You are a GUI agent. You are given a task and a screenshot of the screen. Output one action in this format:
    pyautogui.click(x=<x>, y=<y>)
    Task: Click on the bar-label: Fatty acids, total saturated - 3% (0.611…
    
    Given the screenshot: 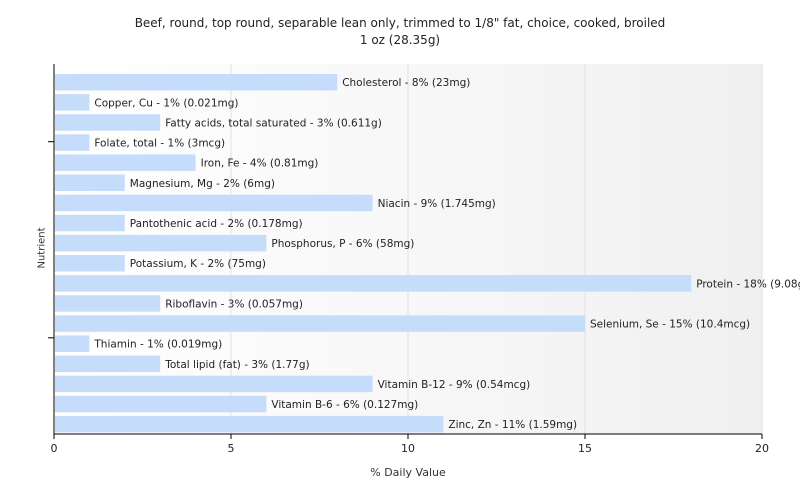 What is the action you would take?
    pyautogui.click(x=273, y=123)
    